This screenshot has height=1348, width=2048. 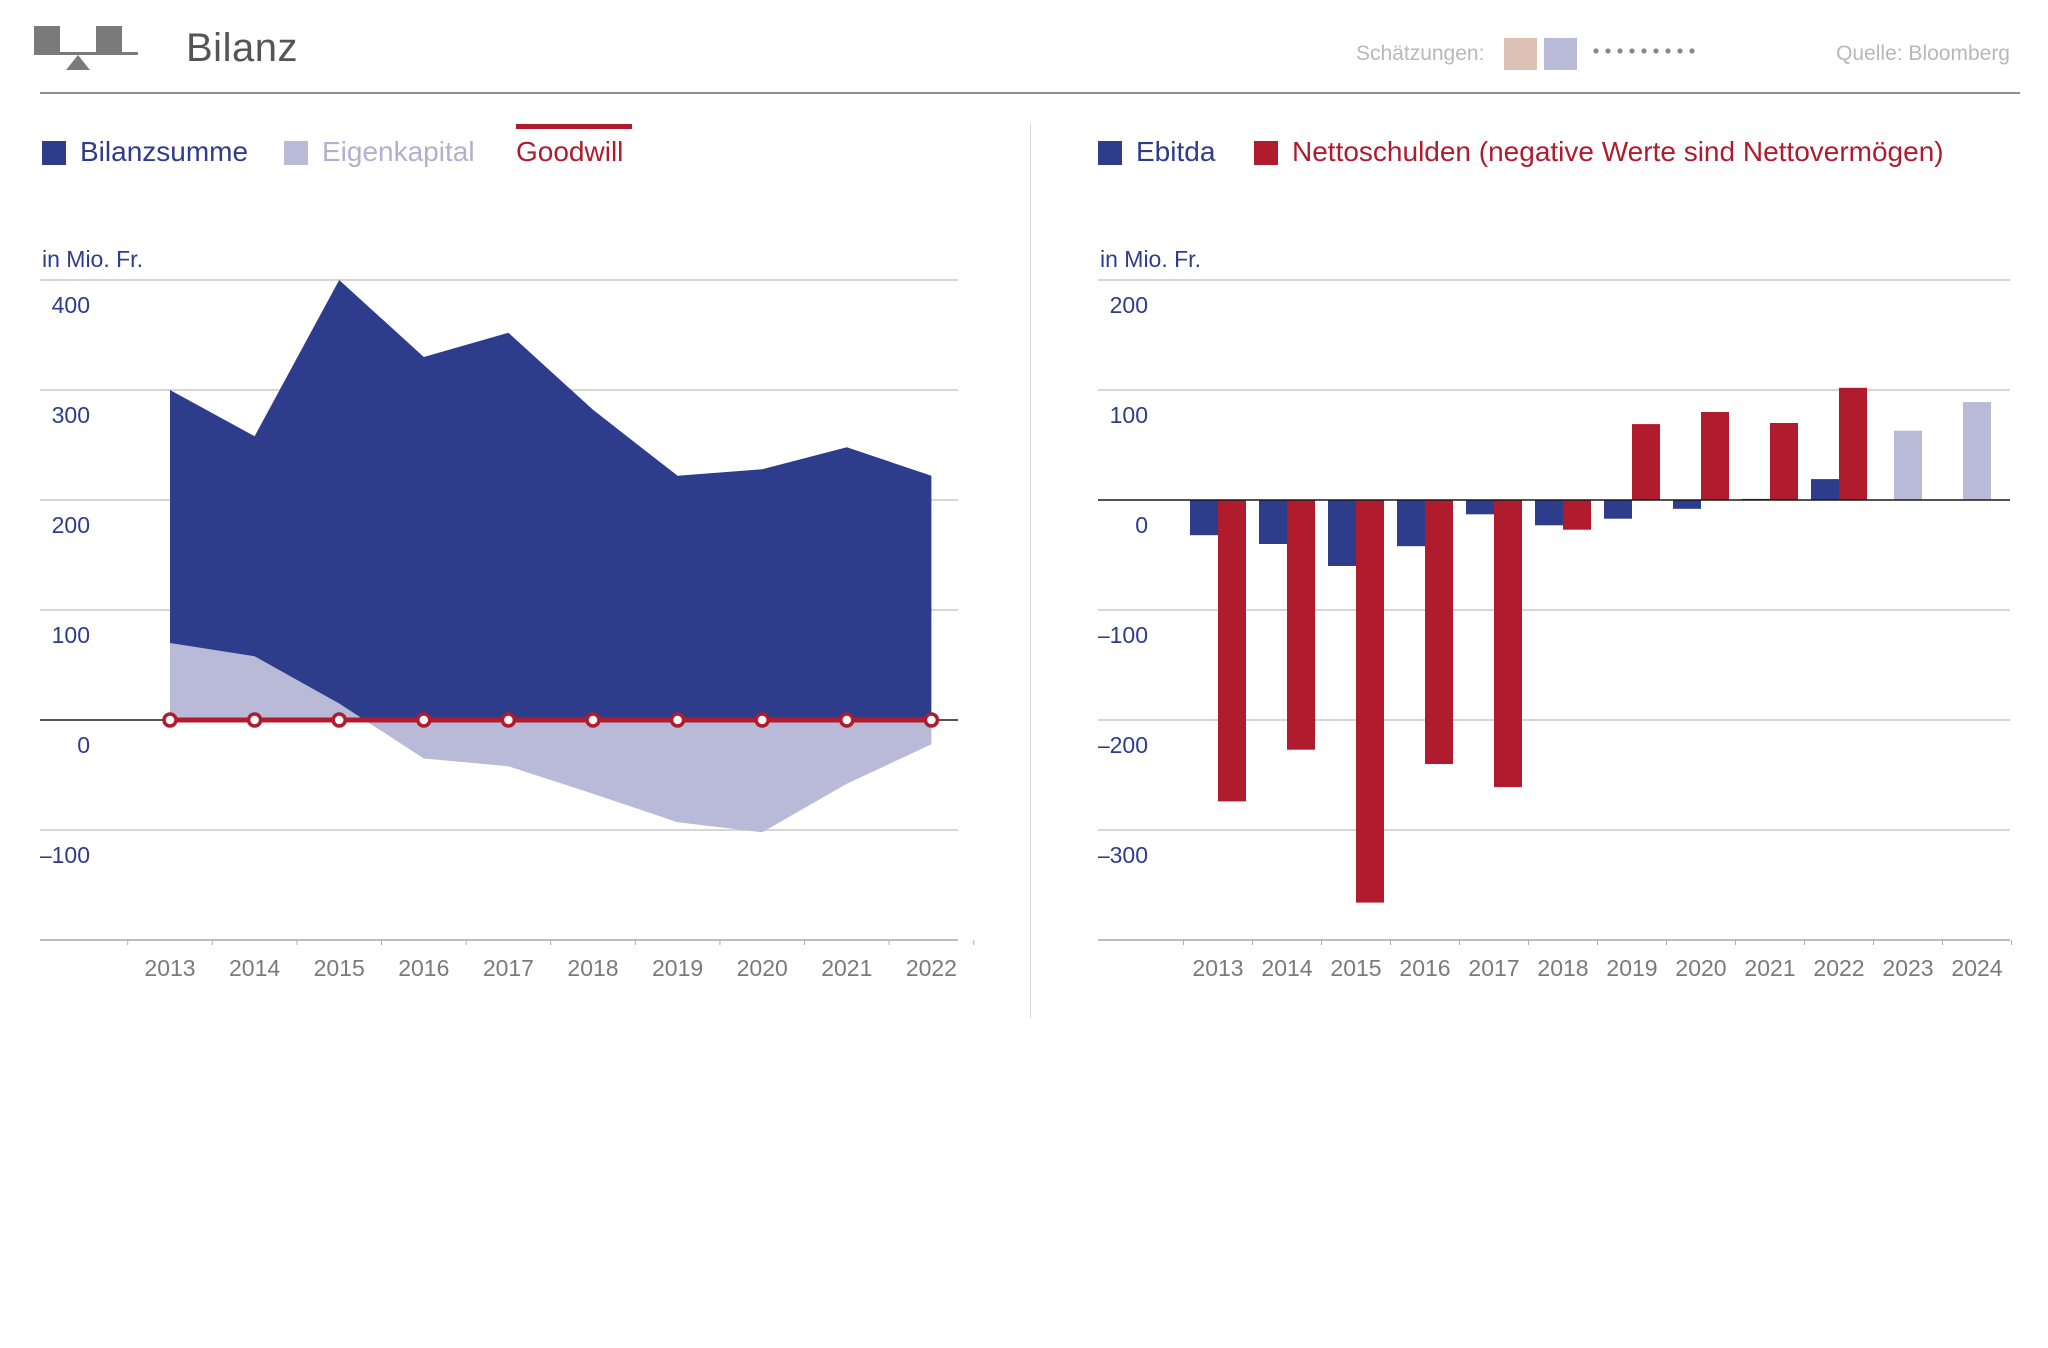 What do you see at coordinates (1266, 153) in the screenshot?
I see `legend-swatch-nettoschulden` at bounding box center [1266, 153].